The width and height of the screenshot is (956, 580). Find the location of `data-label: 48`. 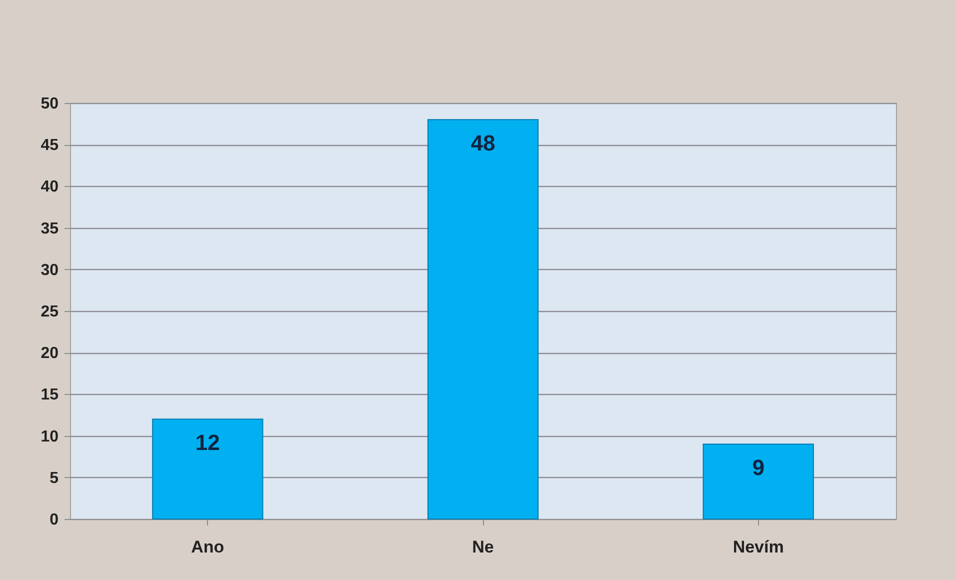

data-label: 48 is located at coordinates (483, 143).